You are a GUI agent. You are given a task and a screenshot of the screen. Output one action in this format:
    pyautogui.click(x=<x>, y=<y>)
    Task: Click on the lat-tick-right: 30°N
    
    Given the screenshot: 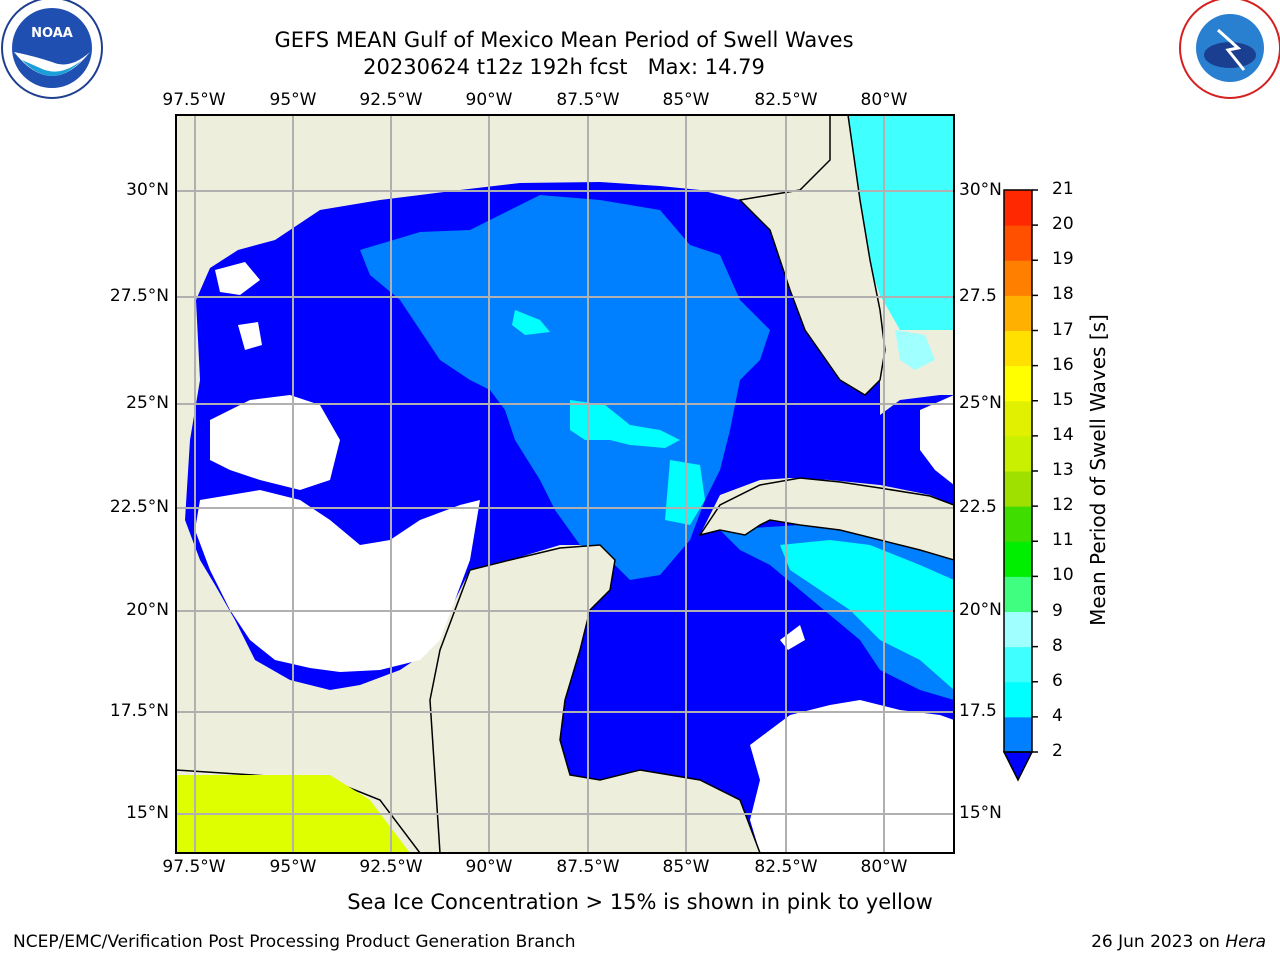 What is the action you would take?
    pyautogui.click(x=980, y=190)
    